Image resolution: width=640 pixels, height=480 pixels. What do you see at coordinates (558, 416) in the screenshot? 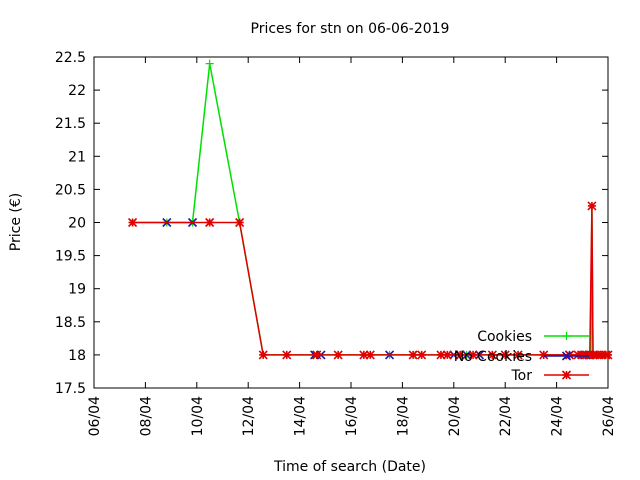
I see `x-tick-label: 24/04` at bounding box center [558, 416].